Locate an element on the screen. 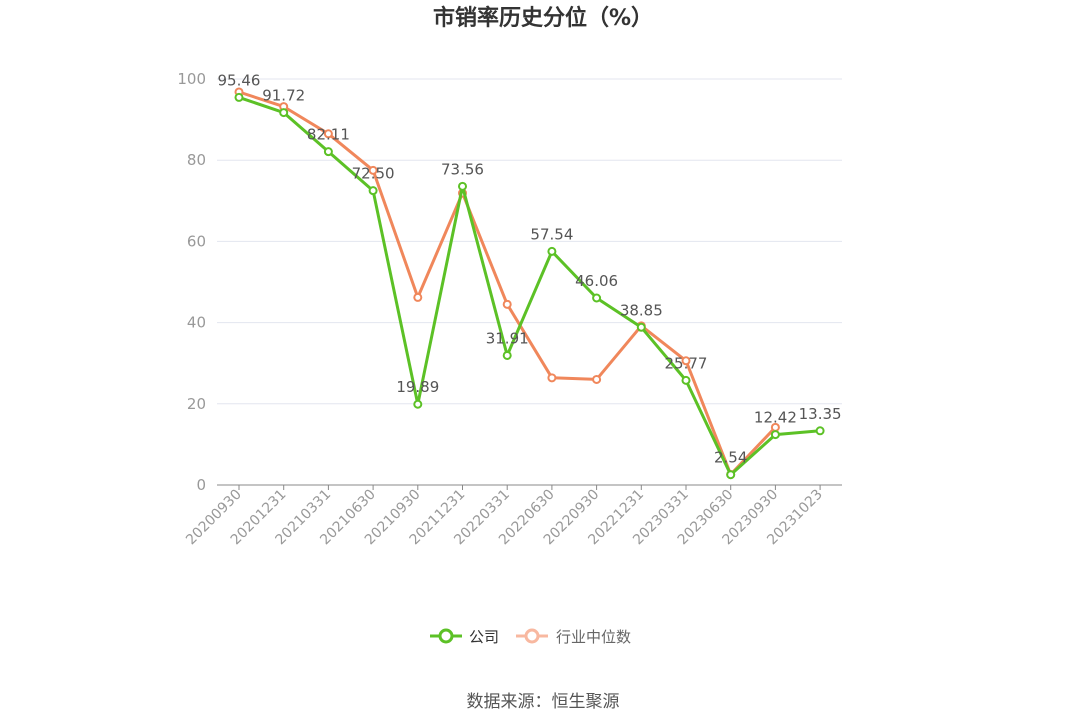 The height and width of the screenshot is (728, 1086). y-tick-label: 100 is located at coordinates (191, 79).